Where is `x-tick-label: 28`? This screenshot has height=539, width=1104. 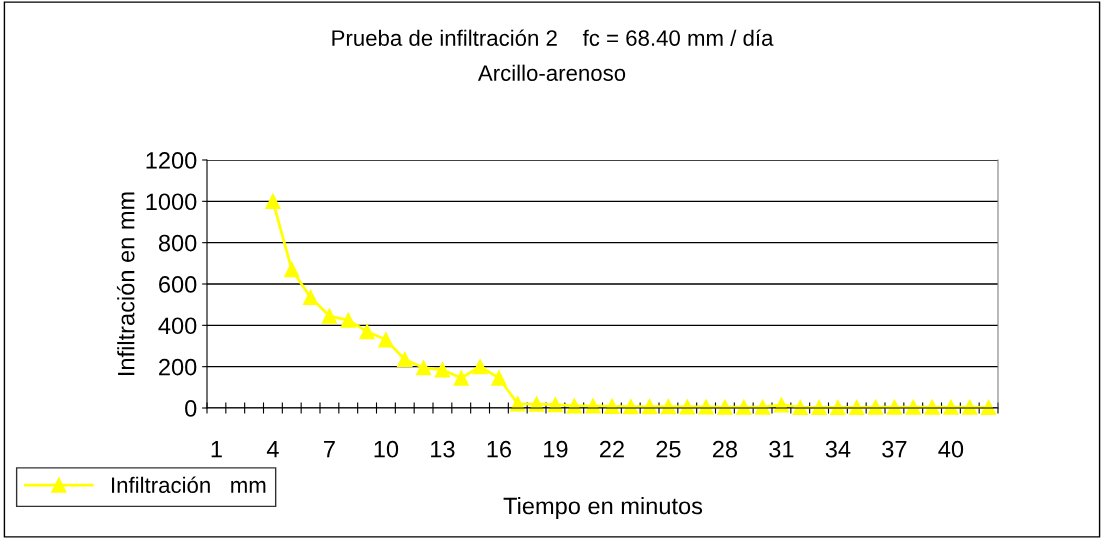
x-tick-label: 28 is located at coordinates (725, 449).